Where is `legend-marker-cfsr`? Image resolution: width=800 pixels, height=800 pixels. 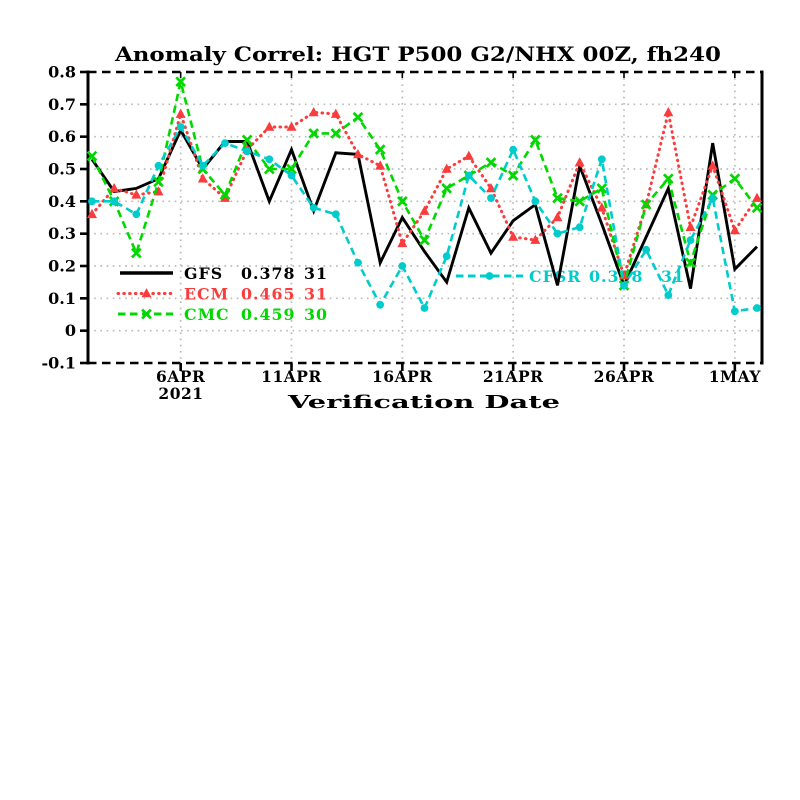
legend-marker-cfsr is located at coordinates (489, 276).